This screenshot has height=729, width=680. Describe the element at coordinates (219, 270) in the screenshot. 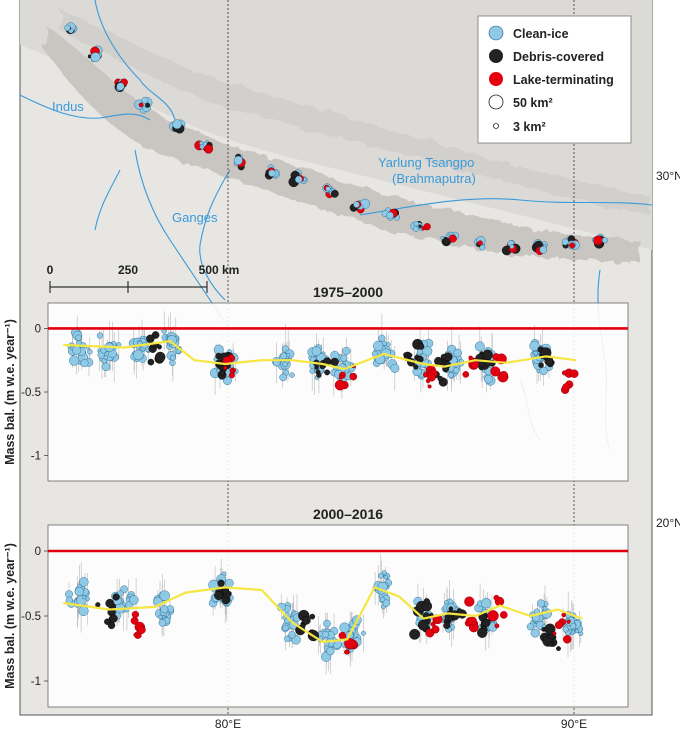

I see `scale-tick-500: 500 km` at that location.